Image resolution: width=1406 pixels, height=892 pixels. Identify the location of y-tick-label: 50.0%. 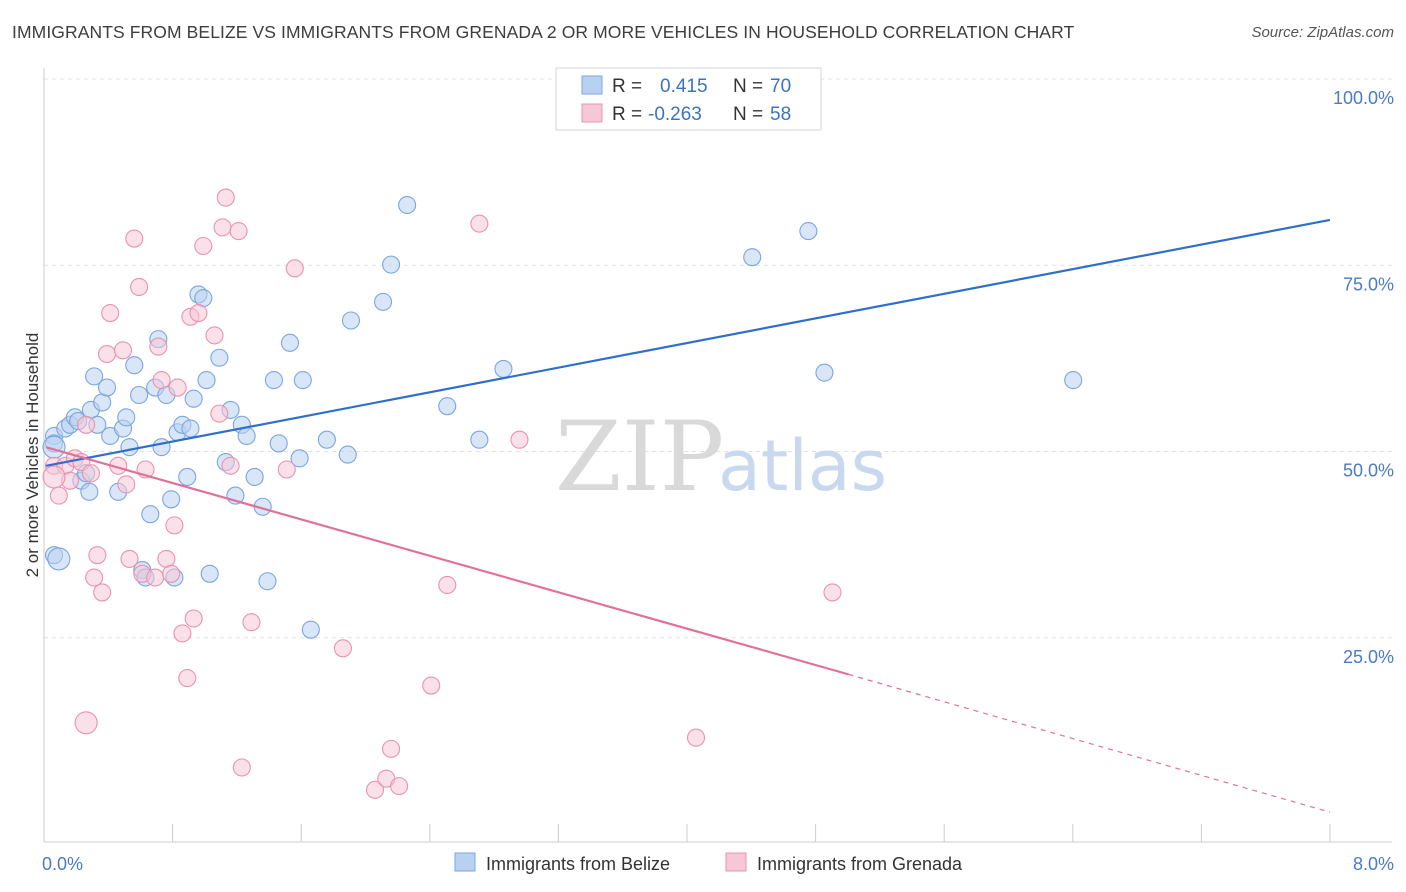
(1368, 471).